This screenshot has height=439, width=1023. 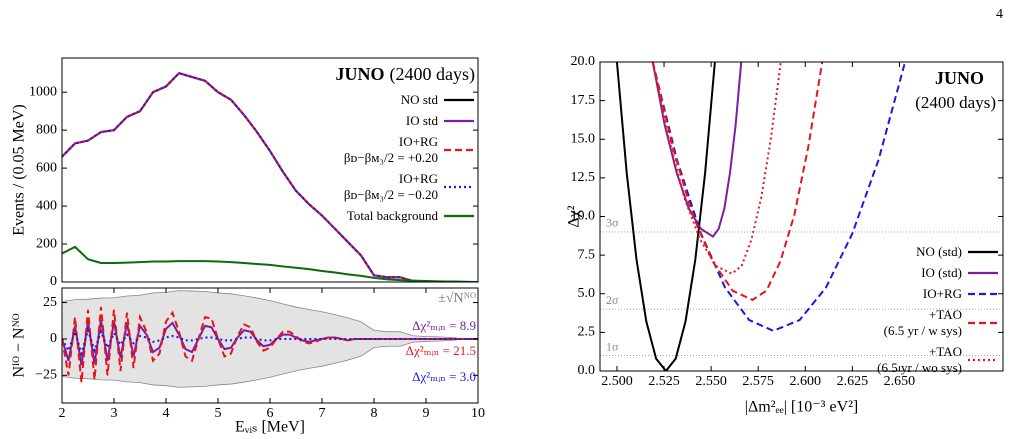 What do you see at coordinates (360, 74) in the screenshot?
I see `title-main: JUNO` at bounding box center [360, 74].